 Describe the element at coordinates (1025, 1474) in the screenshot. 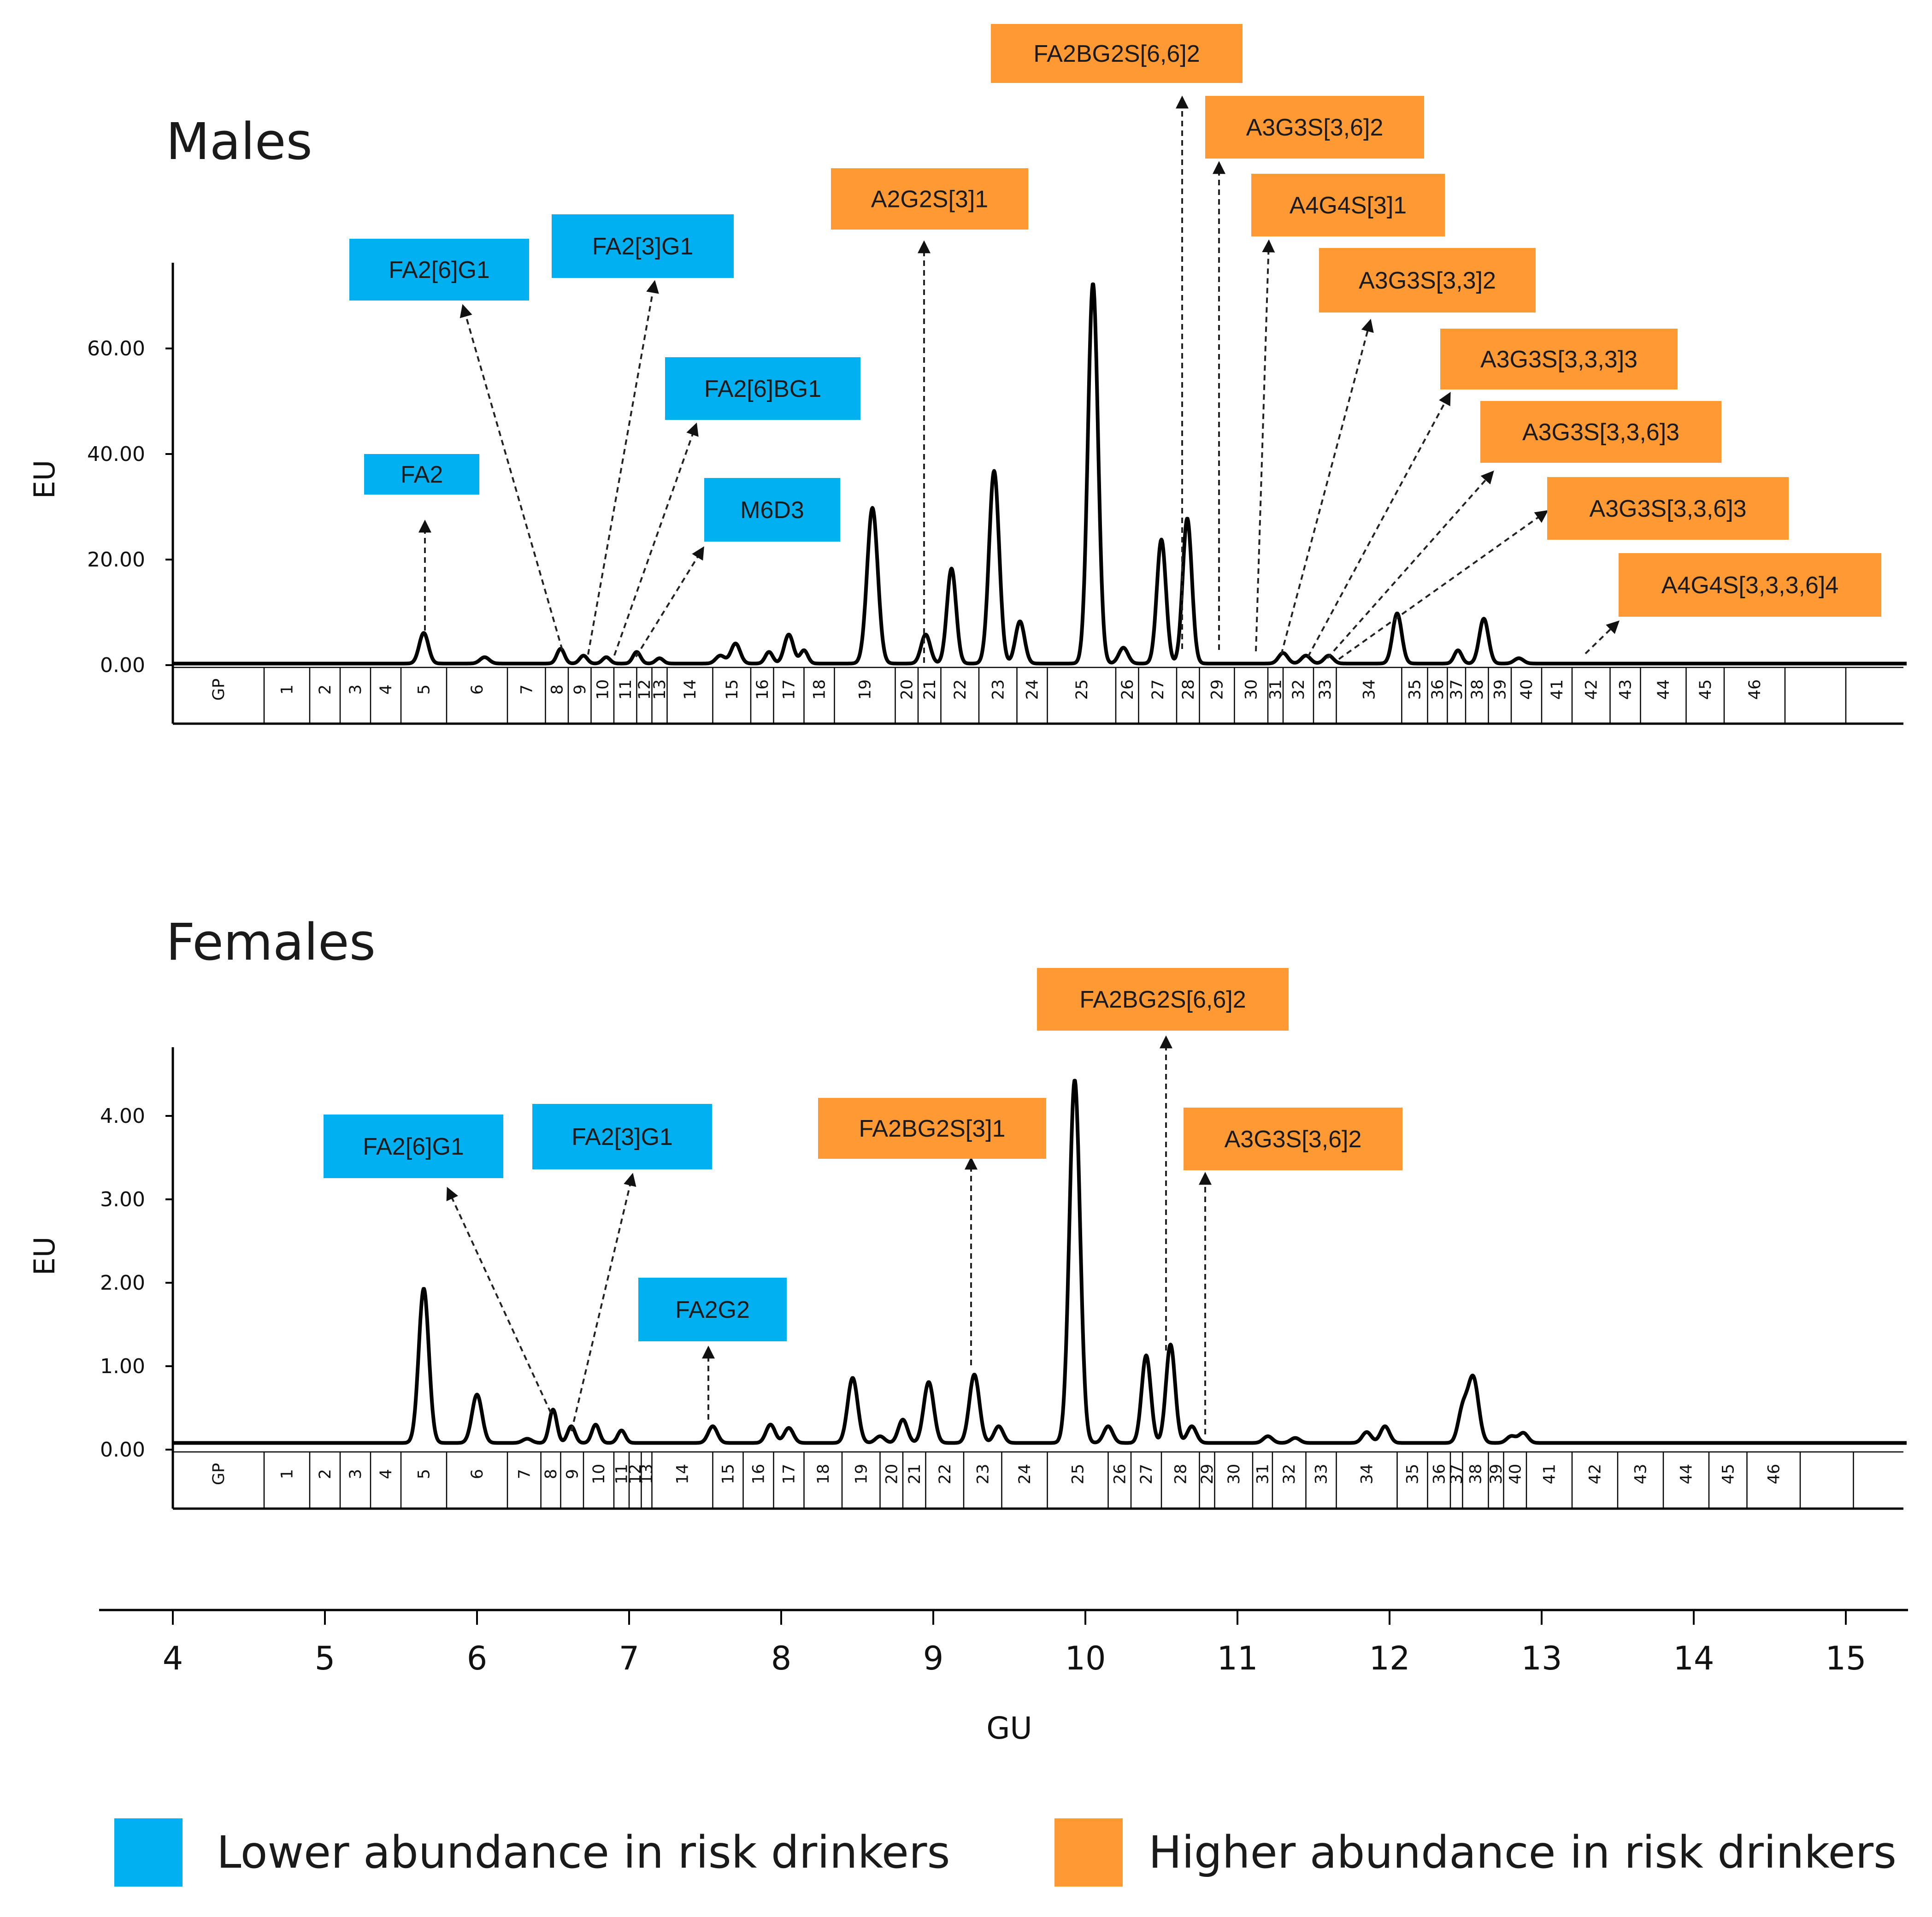

I see `females-gp-label: 24` at that location.